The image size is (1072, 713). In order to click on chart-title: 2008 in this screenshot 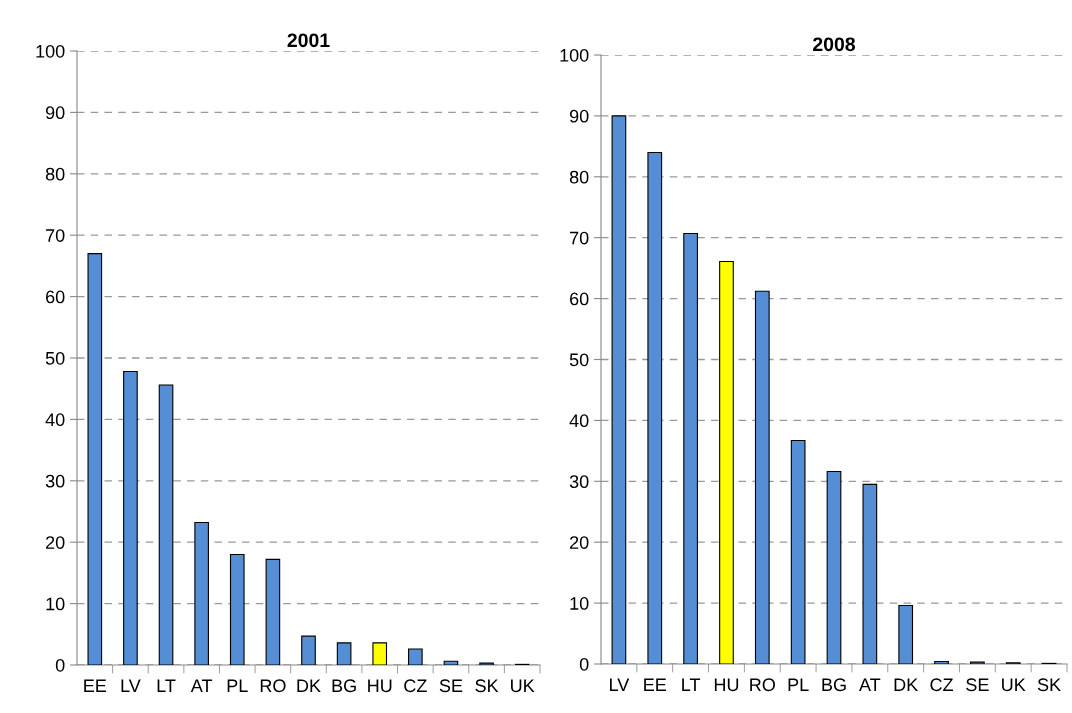, I will do `click(834, 44)`.